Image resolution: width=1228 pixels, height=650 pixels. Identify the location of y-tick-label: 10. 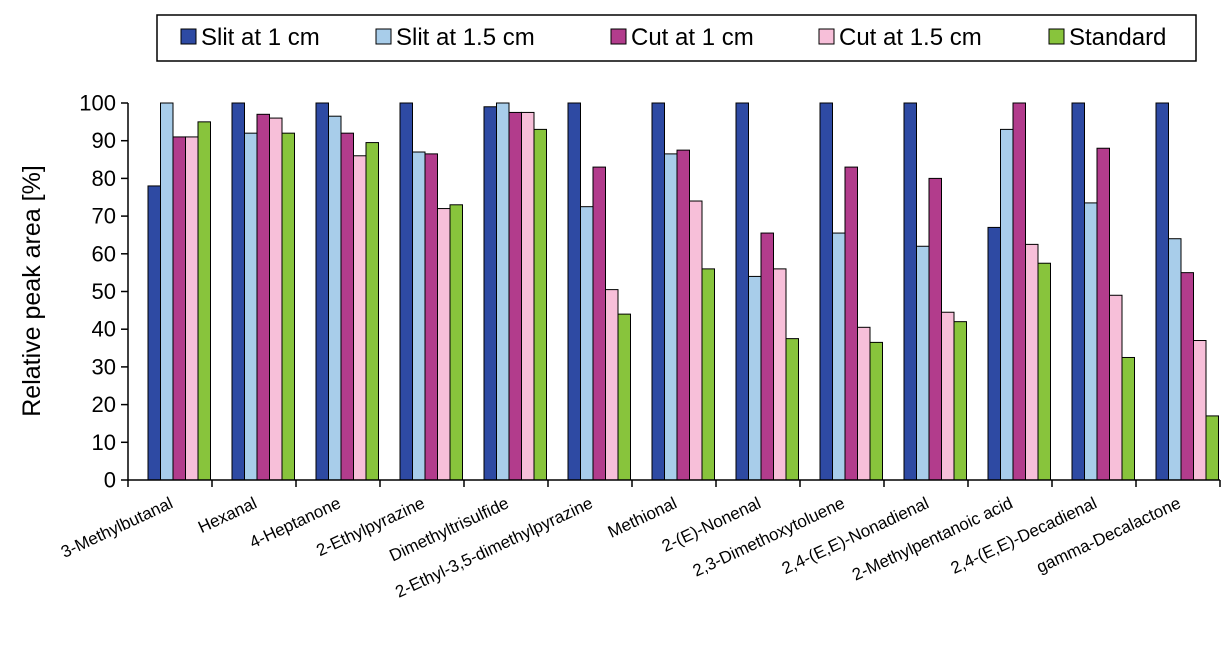
(104, 442).